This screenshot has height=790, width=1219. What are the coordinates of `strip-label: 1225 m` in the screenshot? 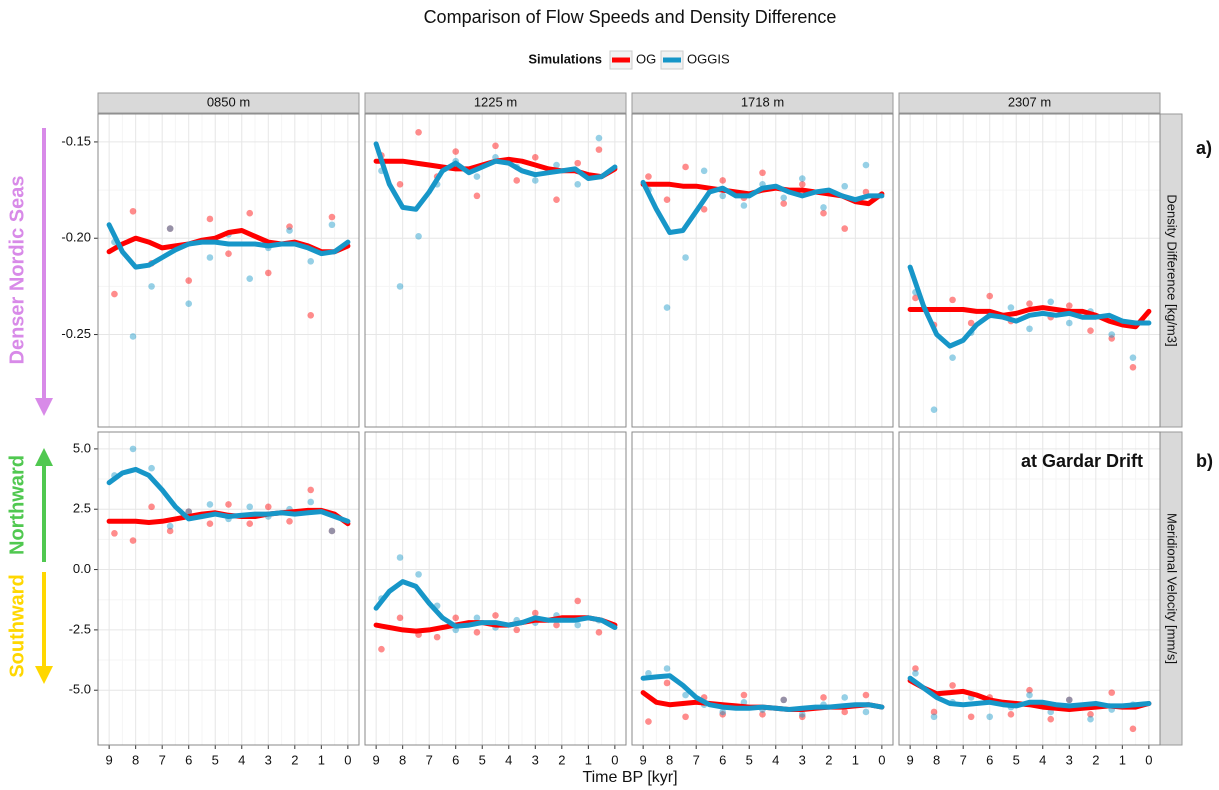 It's located at (495, 101).